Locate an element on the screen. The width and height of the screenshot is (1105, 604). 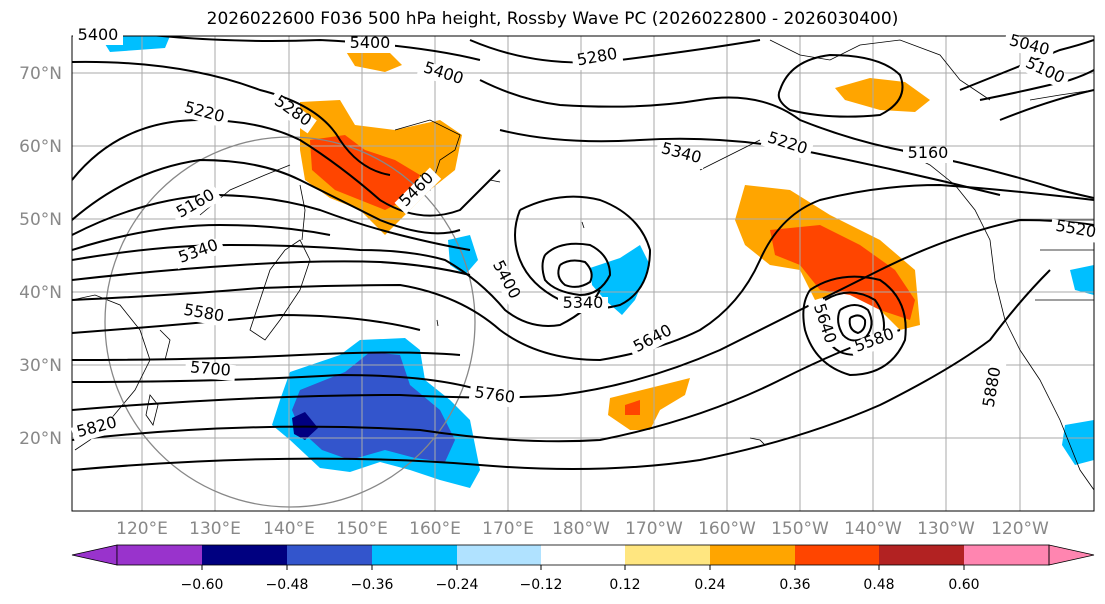
positive-anomaly-bering is located at coordinates (882, 95).